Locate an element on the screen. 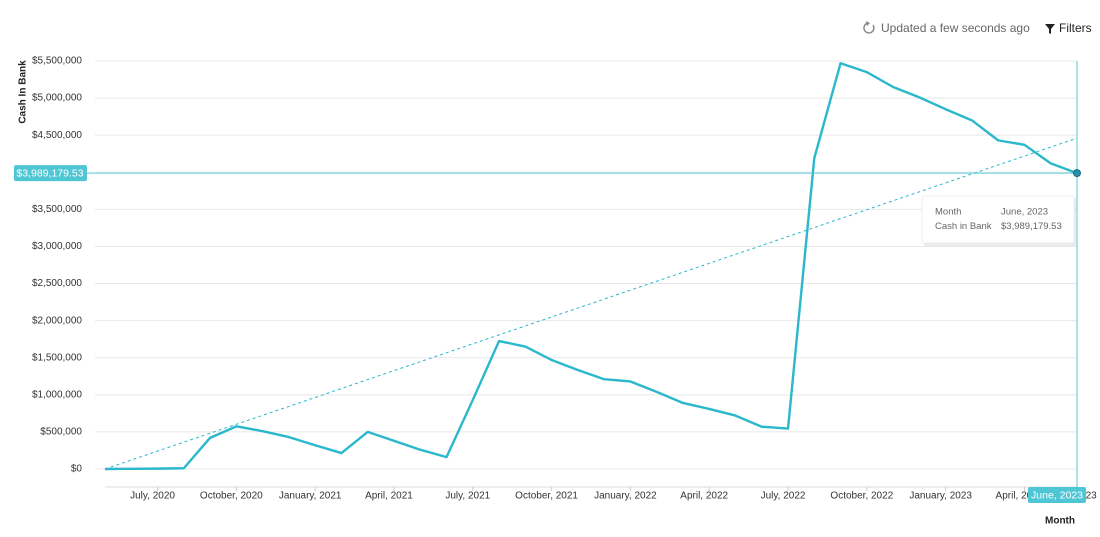 Image resolution: width=1100 pixels, height=537 pixels. updated-text: Updated a few seconds ago is located at coordinates (955, 28).